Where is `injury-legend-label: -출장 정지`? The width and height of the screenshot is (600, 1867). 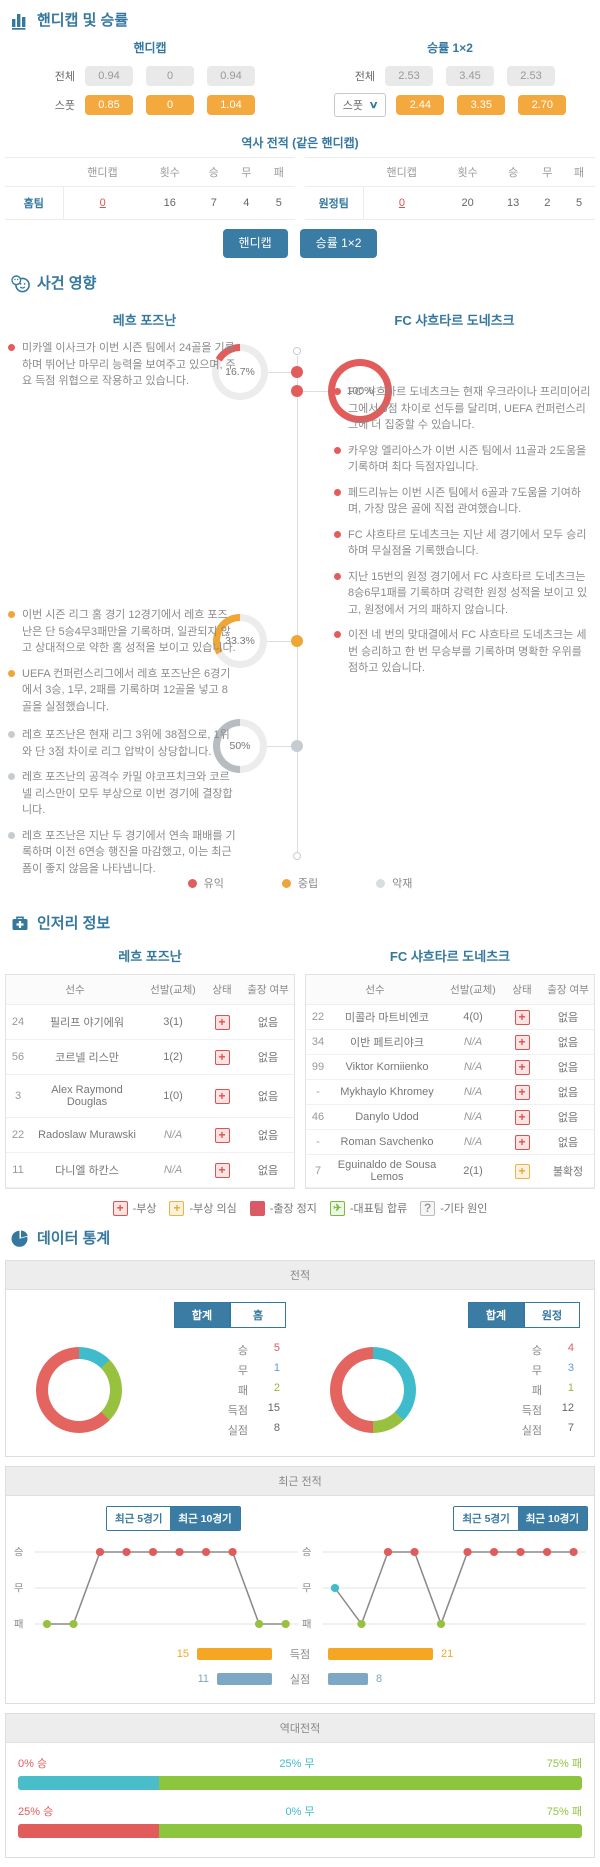 injury-legend-label: -출장 정지 is located at coordinates (293, 1209).